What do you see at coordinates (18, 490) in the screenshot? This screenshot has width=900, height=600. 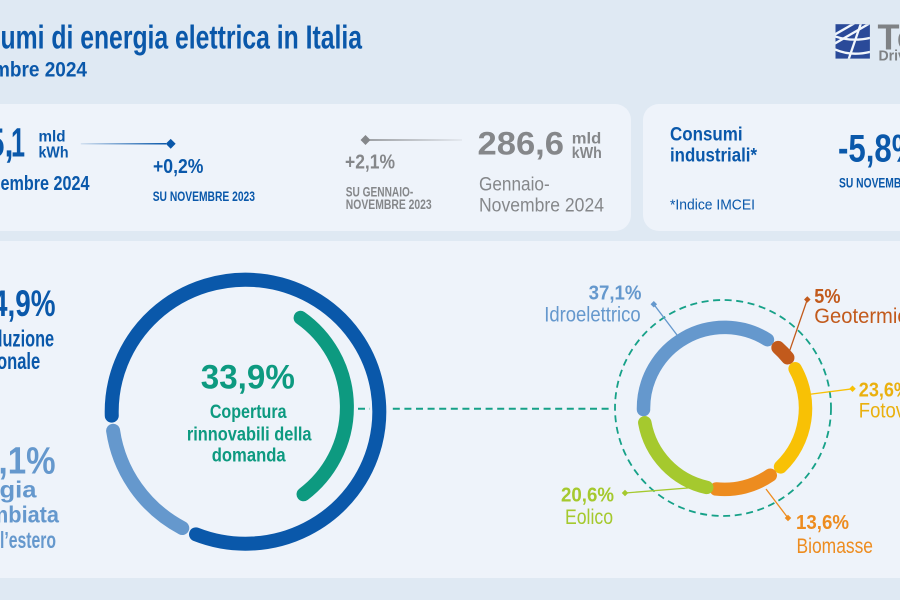 I see `svg-text: gia` at bounding box center [18, 490].